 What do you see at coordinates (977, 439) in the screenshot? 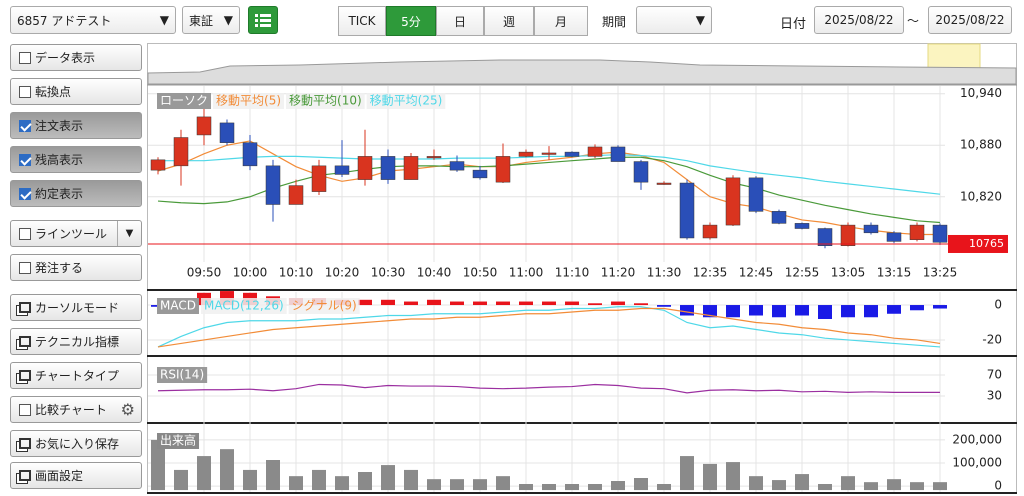
I see `y-tick-label: 200,000` at bounding box center [977, 439].